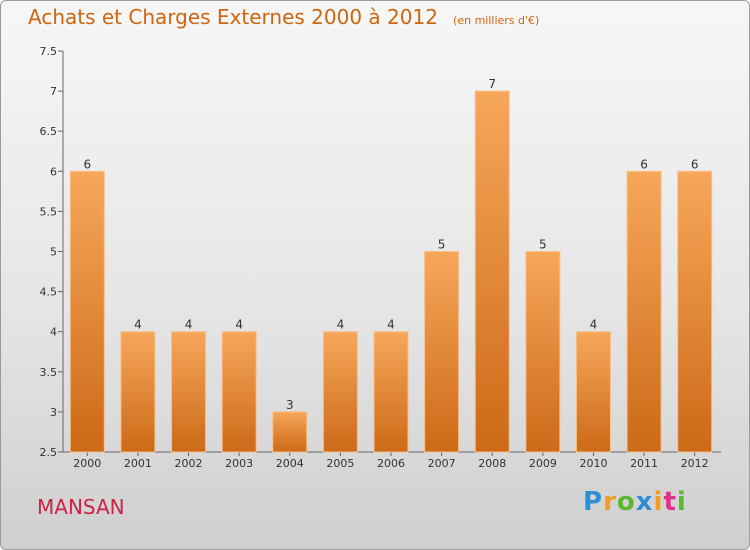  I want to click on value-label-2012: 6, so click(695, 164).